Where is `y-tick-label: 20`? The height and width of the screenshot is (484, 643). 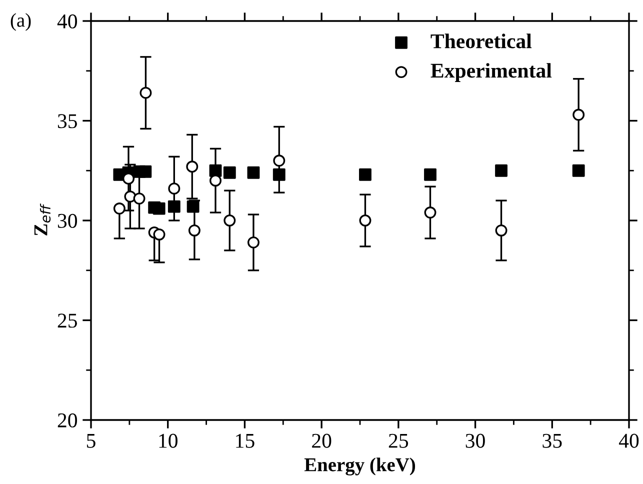 y-tick-label: 20 is located at coordinates (68, 420).